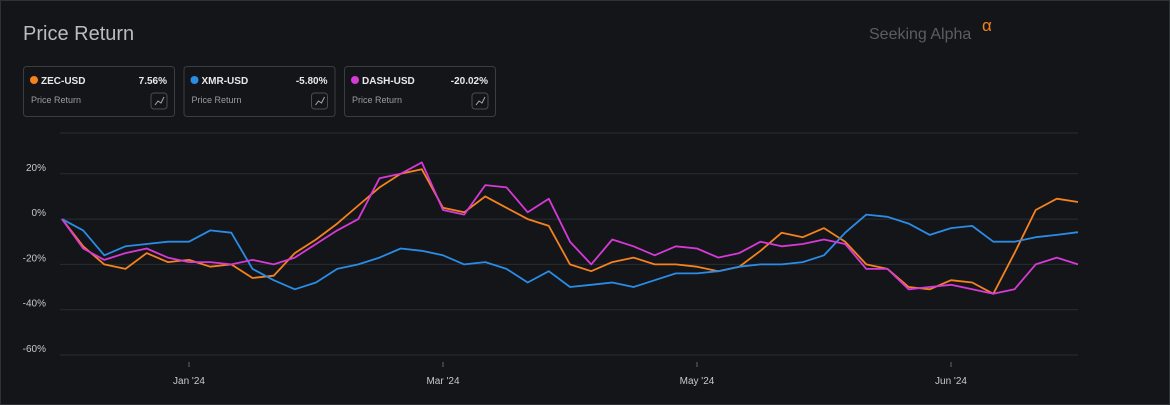 The image size is (1170, 405). What do you see at coordinates (951, 381) in the screenshot?
I see `x-tick-label: Jun '24` at bounding box center [951, 381].